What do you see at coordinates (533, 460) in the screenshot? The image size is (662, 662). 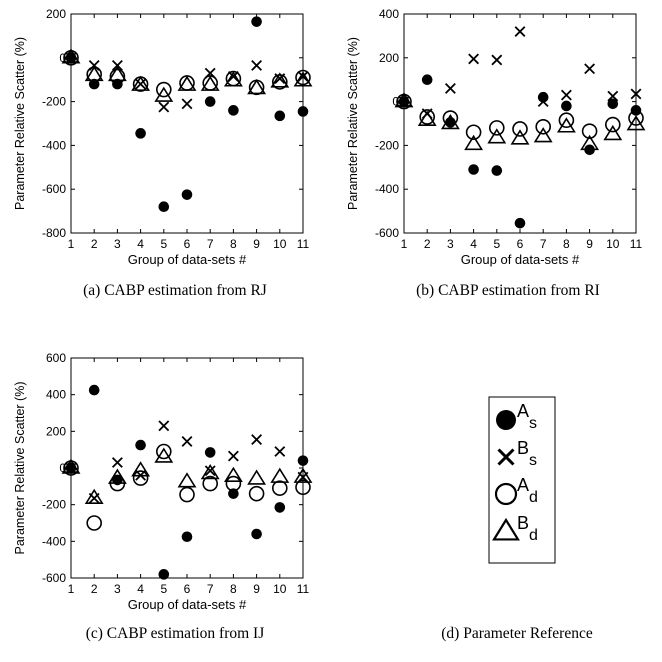 I see `legend-sub: s` at bounding box center [533, 460].